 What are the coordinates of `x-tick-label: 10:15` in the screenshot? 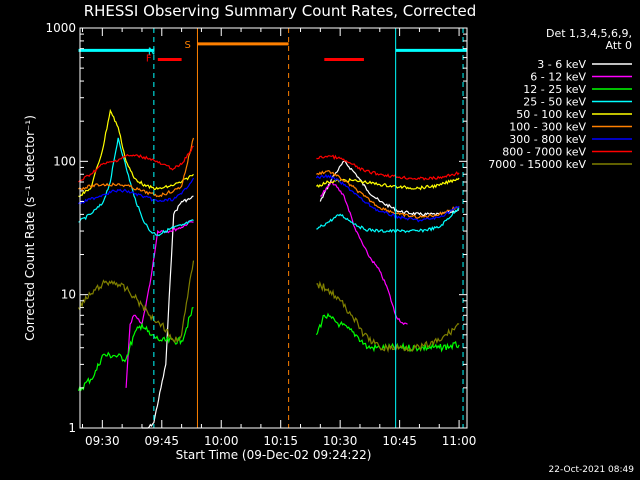 It's located at (280, 441).